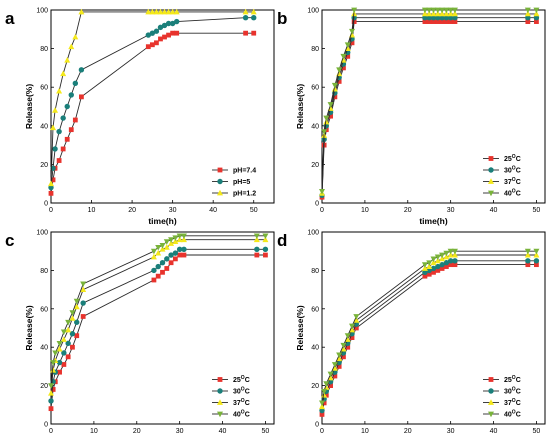 This screenshot has height=434, width=550. I want to click on y-tick-label: 60, so click(44, 309).